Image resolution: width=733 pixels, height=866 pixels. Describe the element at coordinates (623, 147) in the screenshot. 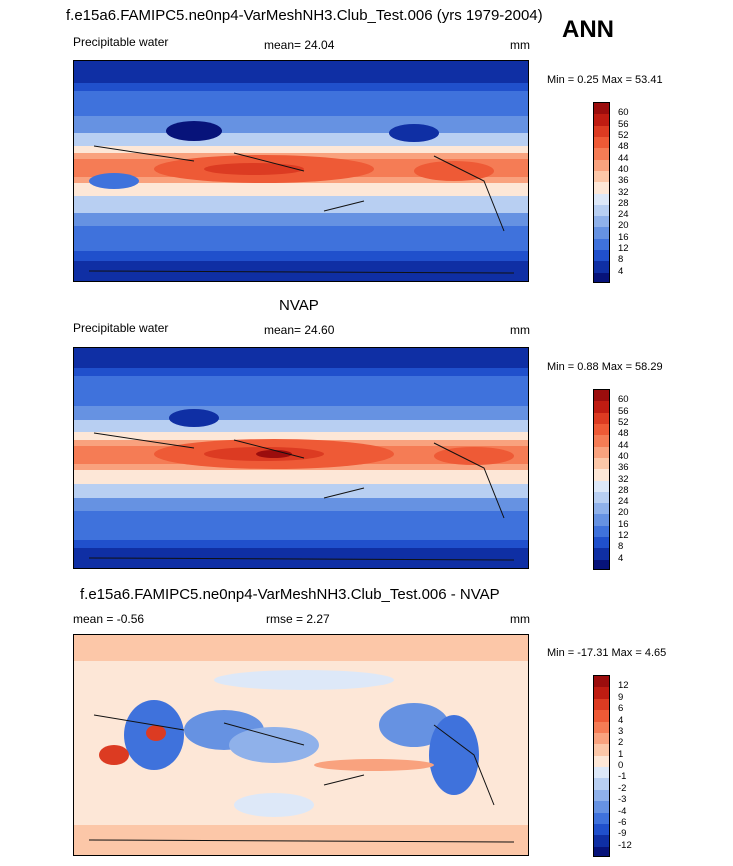

I see `colorbar-tick-label: 48` at that location.